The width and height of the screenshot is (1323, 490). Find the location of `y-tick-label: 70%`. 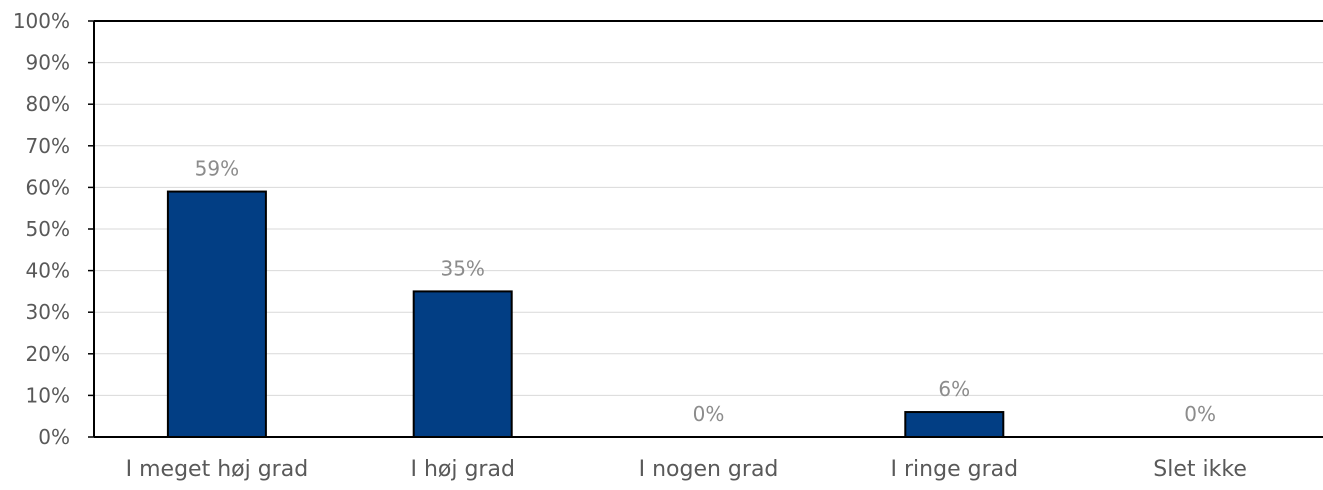

y-tick-label: 70% is located at coordinates (48, 146).